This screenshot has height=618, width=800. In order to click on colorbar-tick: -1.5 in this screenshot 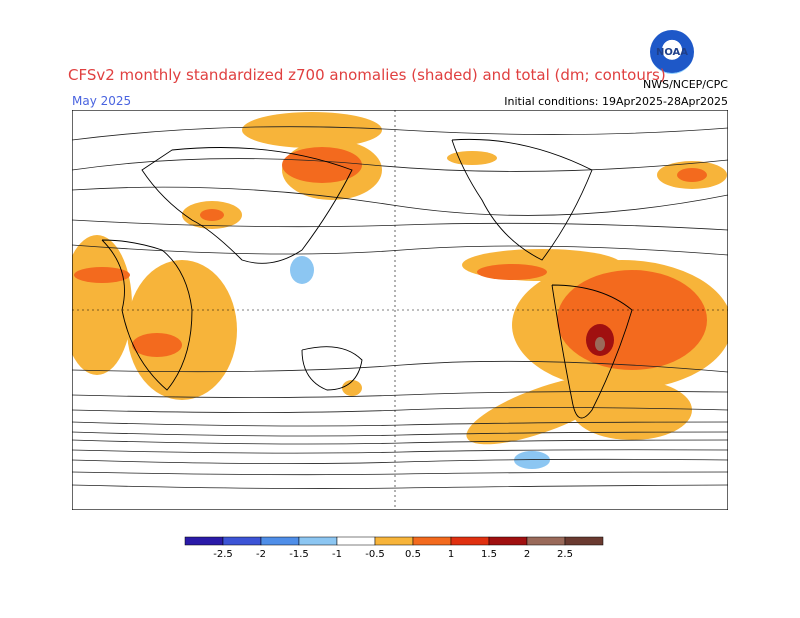, I will do `click(299, 554)`.